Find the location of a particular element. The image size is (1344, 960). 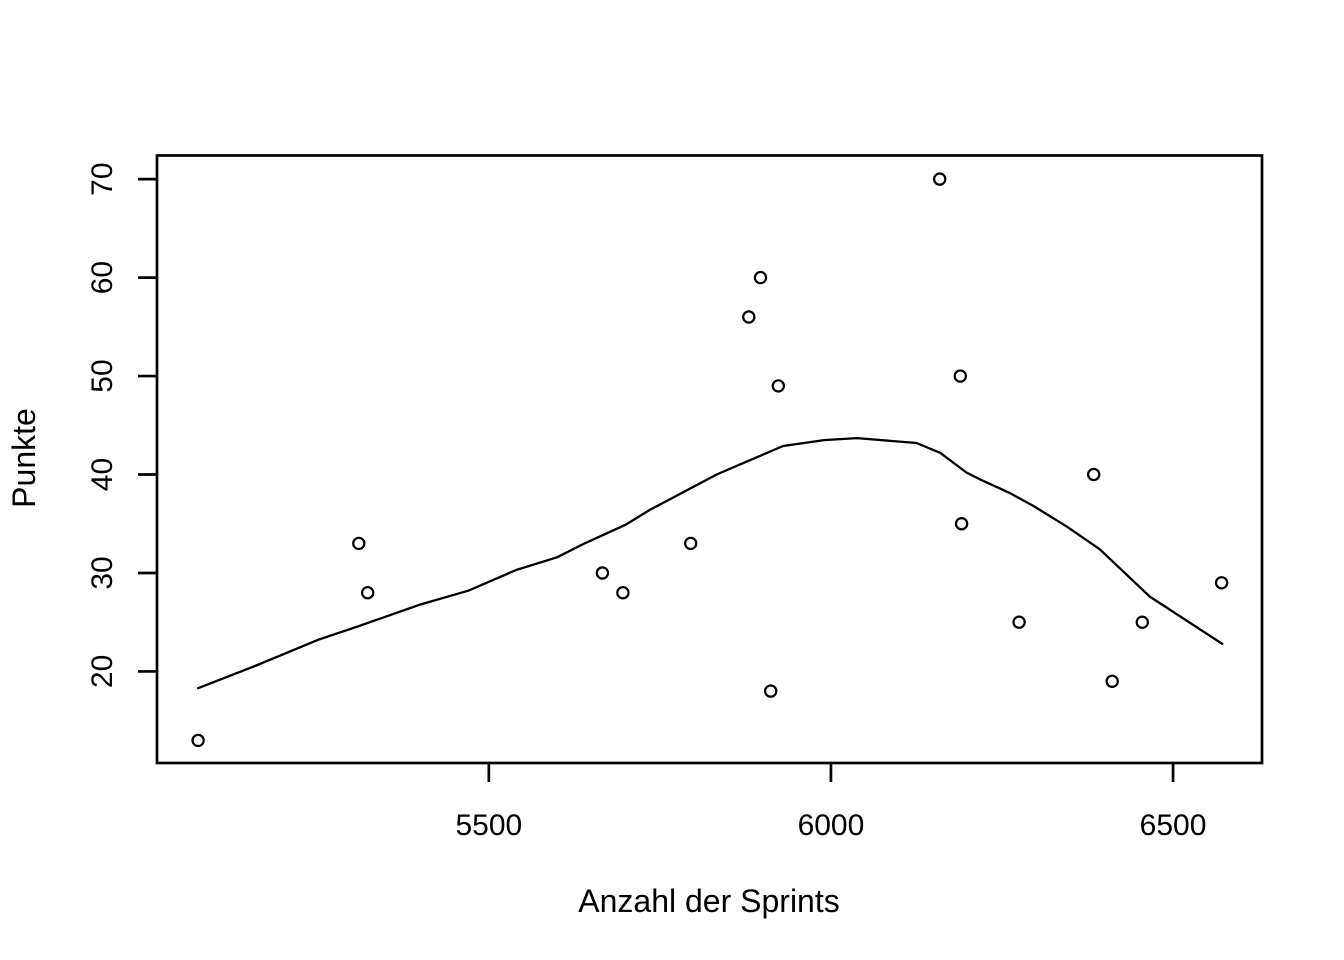

y-tick-label: 20 is located at coordinates (102, 671).